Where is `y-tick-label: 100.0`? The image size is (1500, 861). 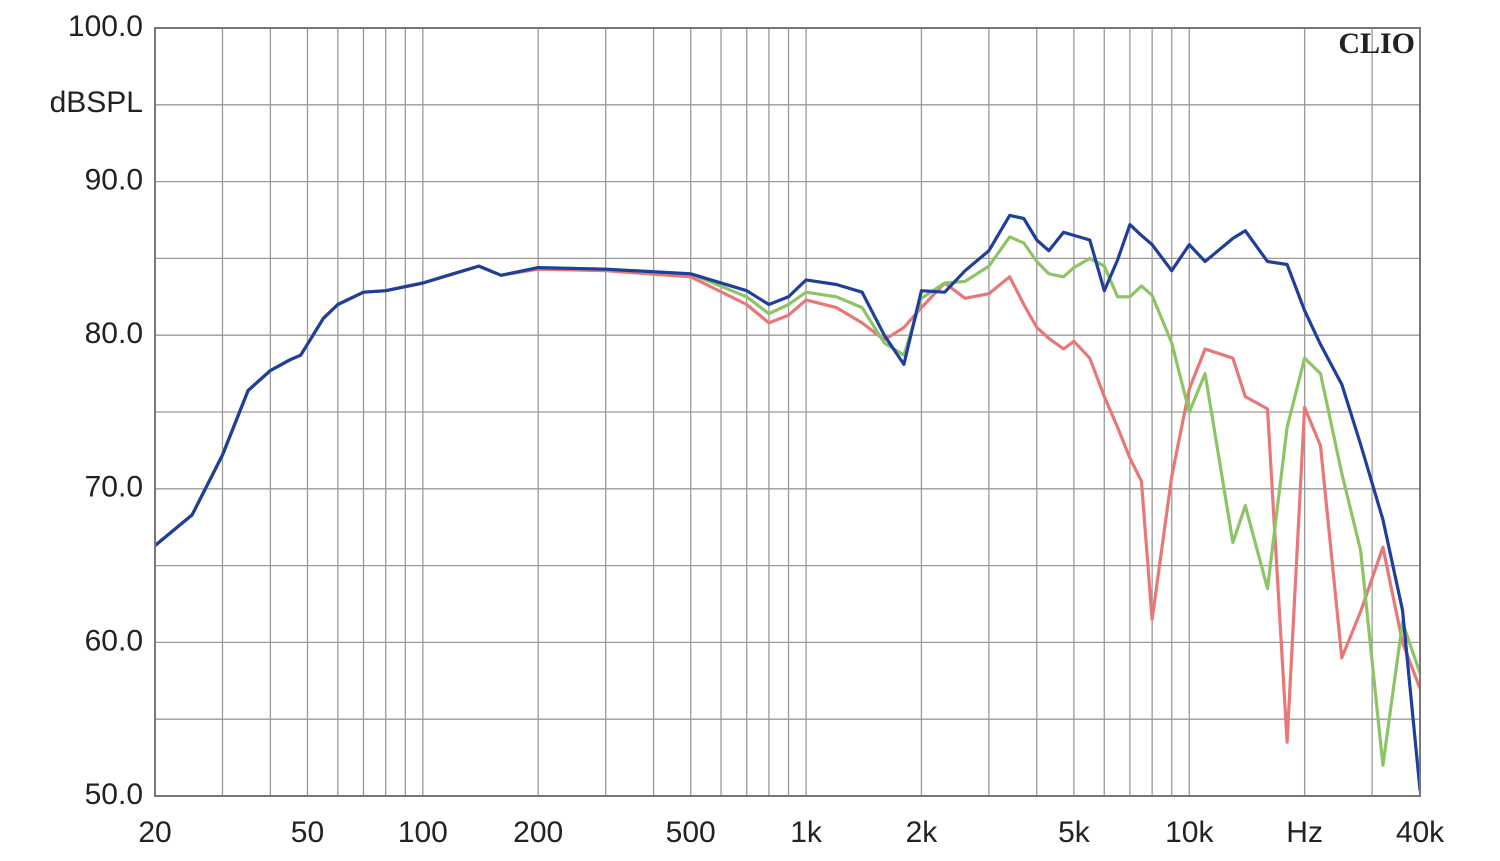 y-tick-label: 100.0 is located at coordinates (105, 26).